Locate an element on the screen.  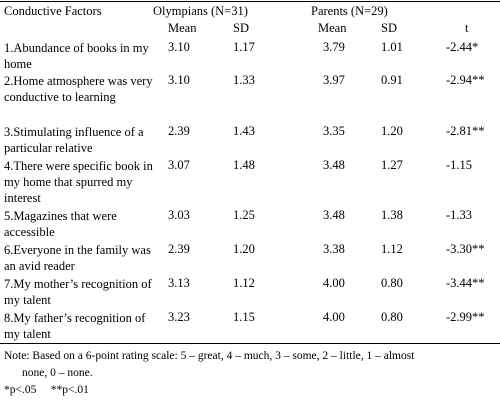
row-8-olympians-mean: 3.23 is located at coordinates (179, 317).